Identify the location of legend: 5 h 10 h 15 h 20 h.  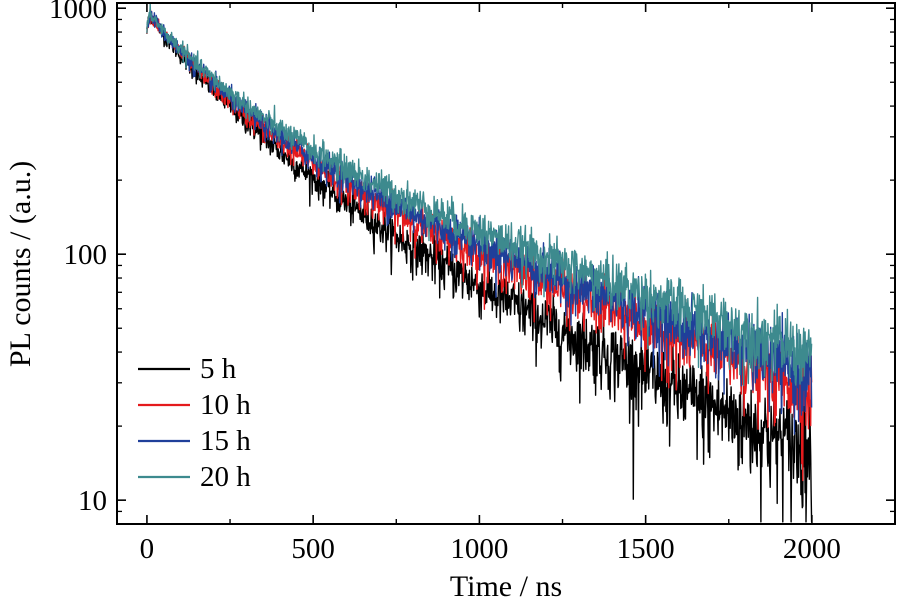
(194, 423).